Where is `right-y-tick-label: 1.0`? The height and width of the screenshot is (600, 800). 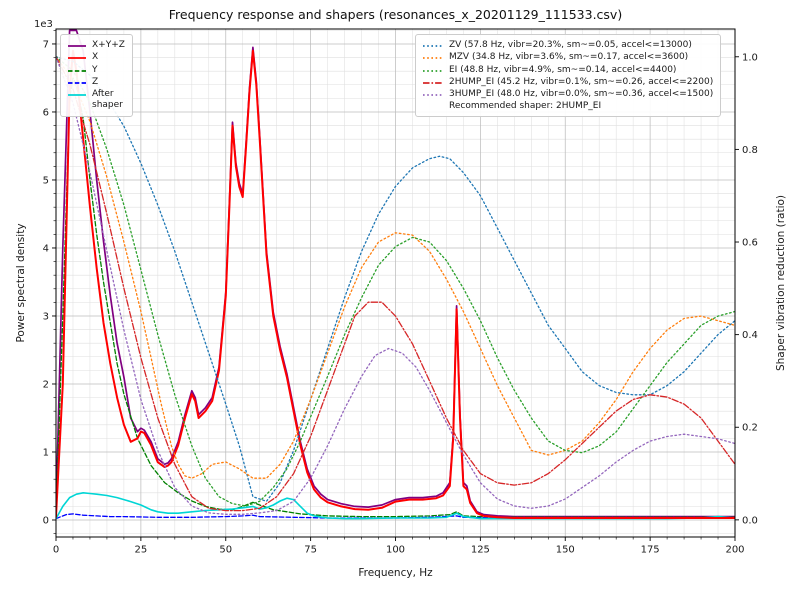
right-y-tick-label: 1.0 is located at coordinates (750, 57).